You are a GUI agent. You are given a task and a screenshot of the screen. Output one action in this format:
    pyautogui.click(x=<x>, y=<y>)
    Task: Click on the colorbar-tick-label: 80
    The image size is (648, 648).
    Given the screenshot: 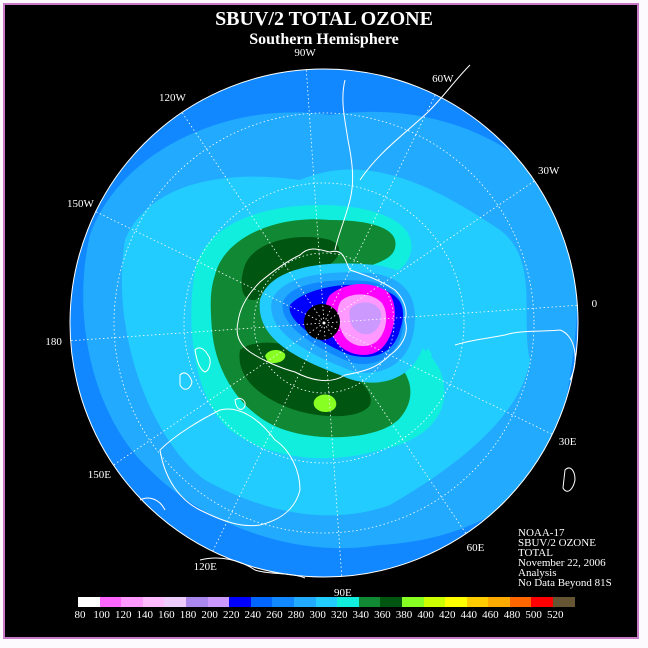 What is the action you would take?
    pyautogui.click(x=80, y=615)
    